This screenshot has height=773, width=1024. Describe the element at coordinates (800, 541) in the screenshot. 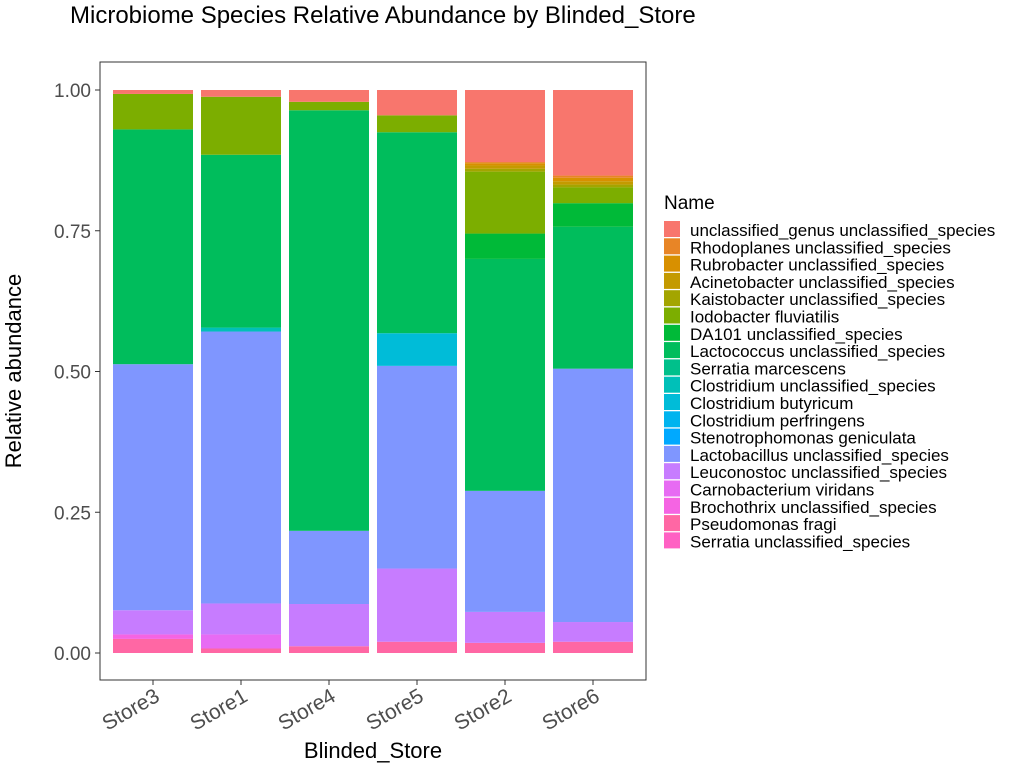

I see `legend-label: Serratia unclassified_species` at that location.